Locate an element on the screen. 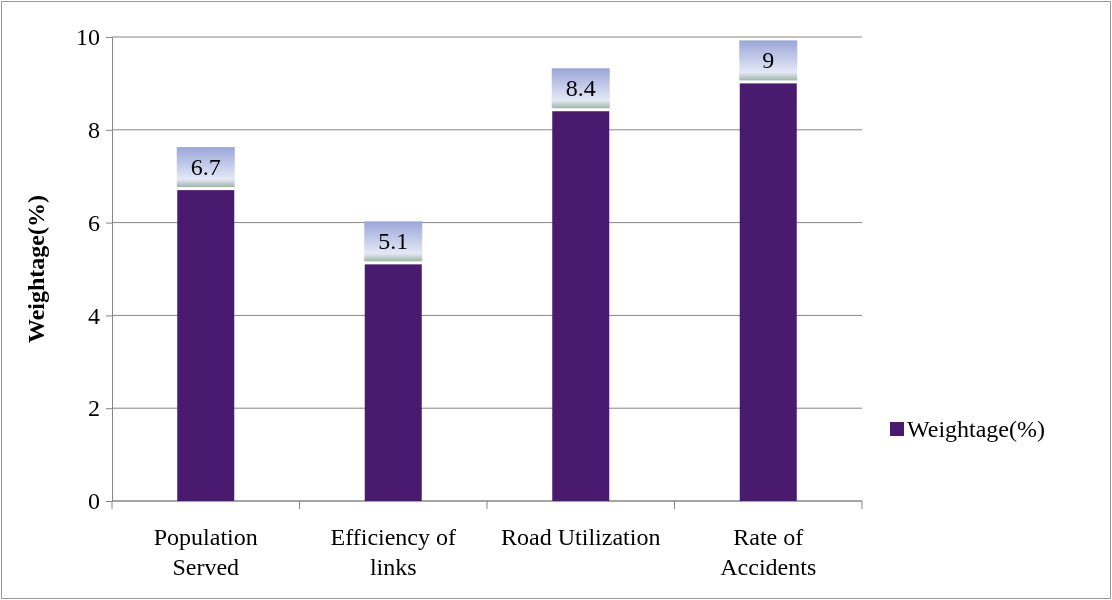 This screenshot has width=1112, height=600. data-label: 9 is located at coordinates (768, 60).